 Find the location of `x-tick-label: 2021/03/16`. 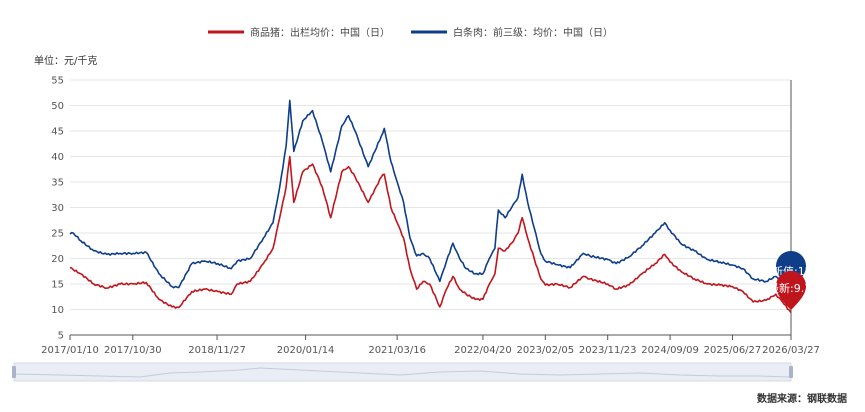

x-tick-label: 2021/03/16 is located at coordinates (397, 350).